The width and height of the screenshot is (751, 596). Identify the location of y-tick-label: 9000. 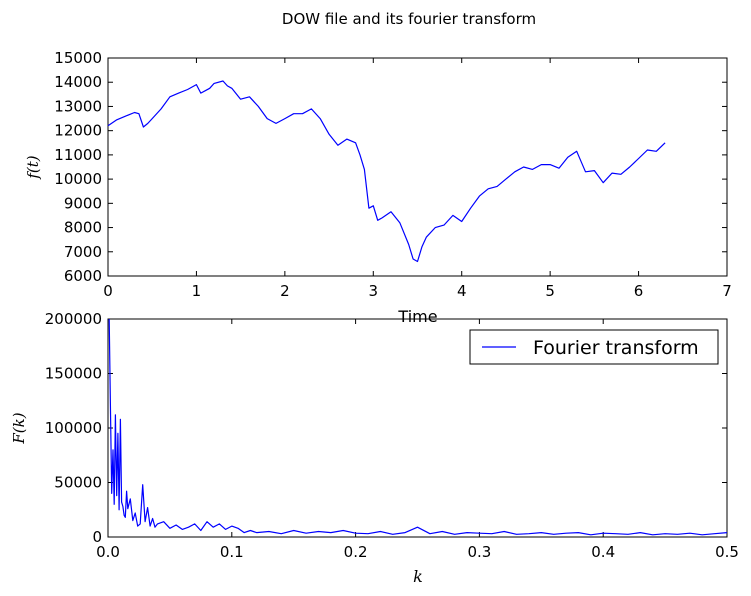
(83, 203).